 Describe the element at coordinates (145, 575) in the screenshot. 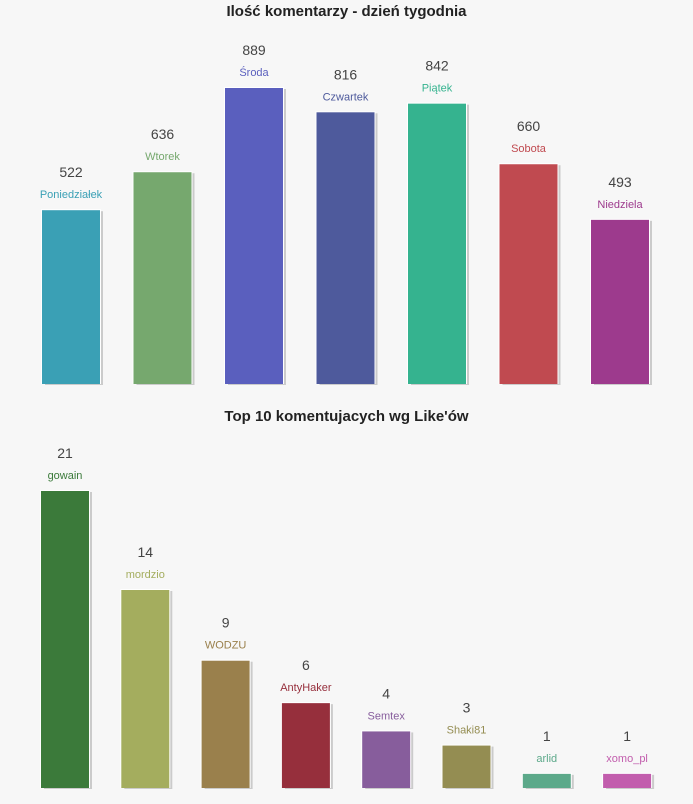

I see `commenter-category-label-mordzio: mordzio` at that location.